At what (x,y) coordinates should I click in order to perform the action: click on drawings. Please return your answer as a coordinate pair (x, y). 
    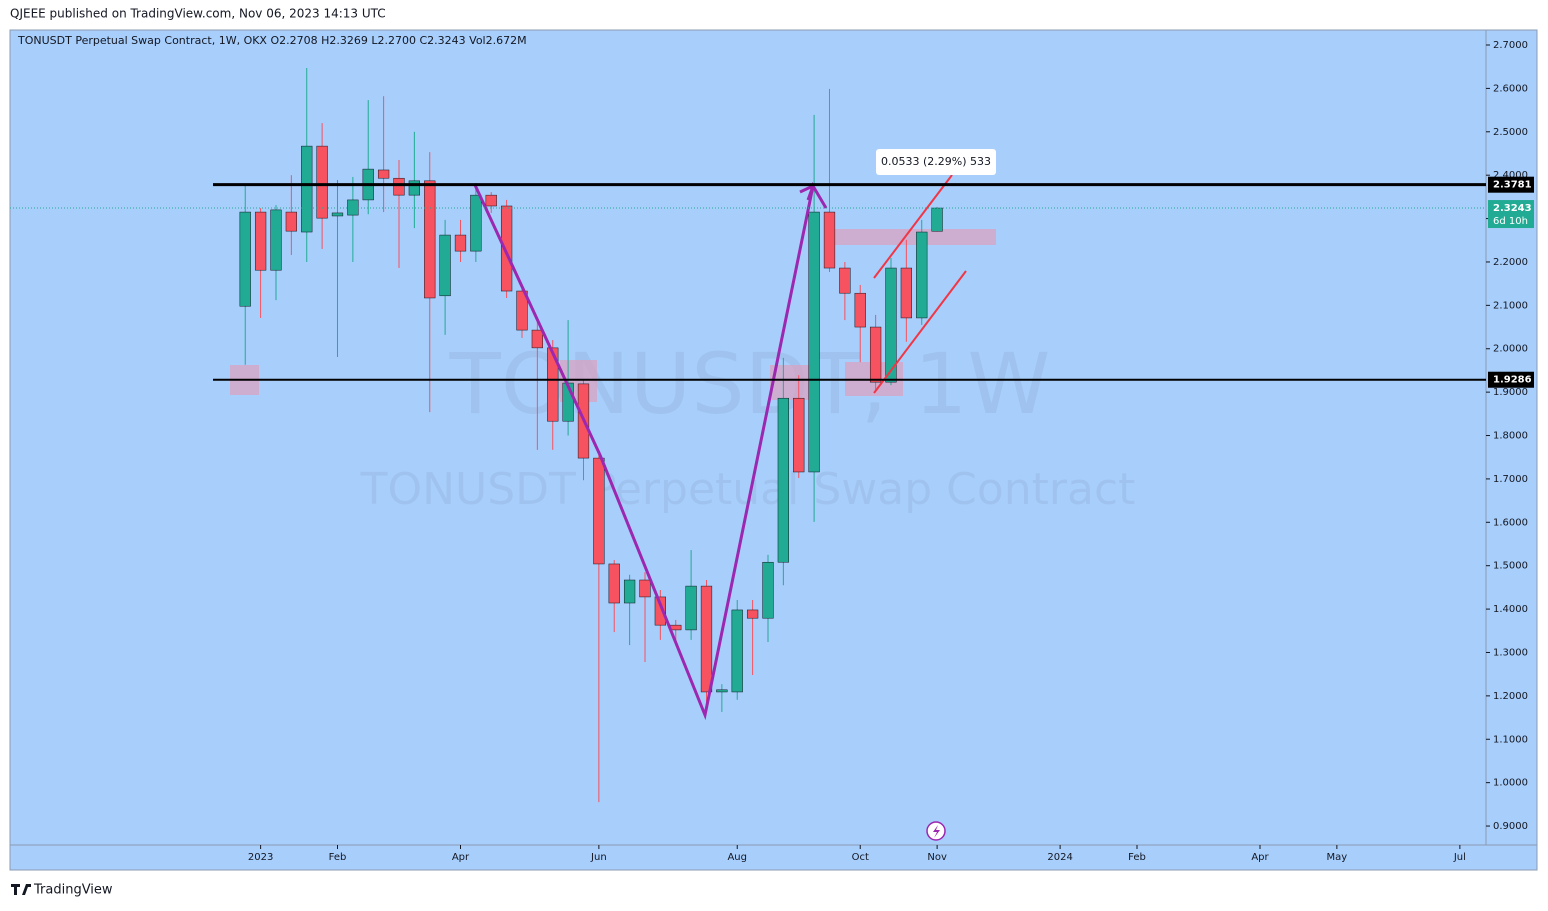
    Looking at the image, I should click on (613, 315).